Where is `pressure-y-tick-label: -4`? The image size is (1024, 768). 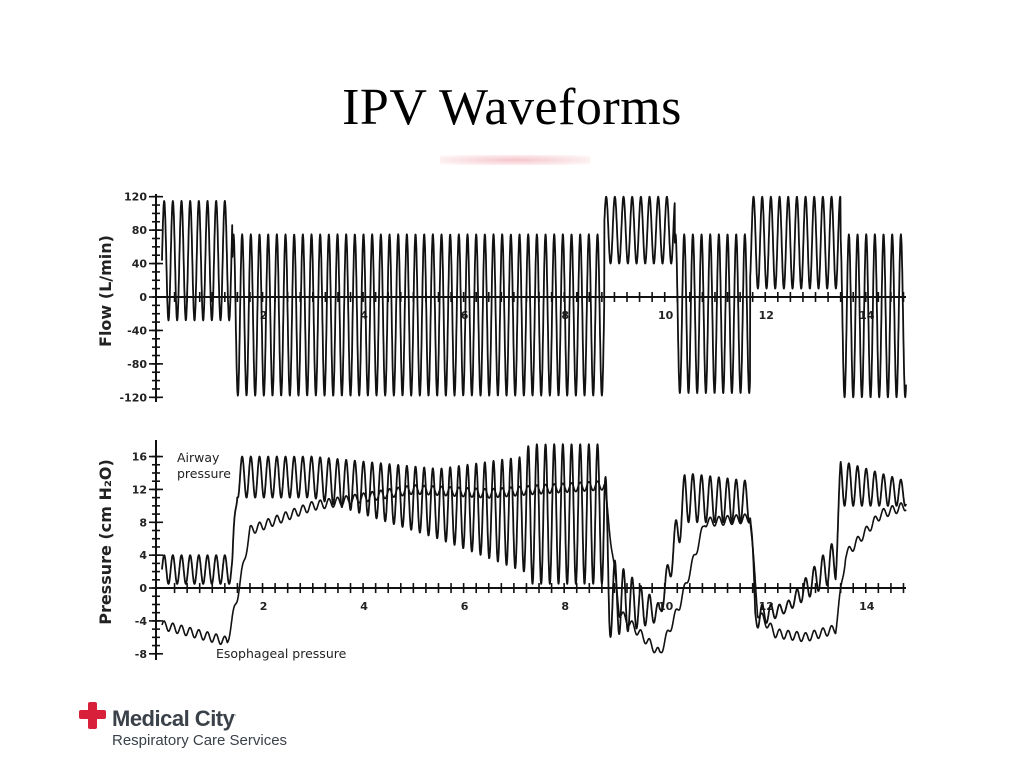 pressure-y-tick-label: -4 is located at coordinates (141, 621).